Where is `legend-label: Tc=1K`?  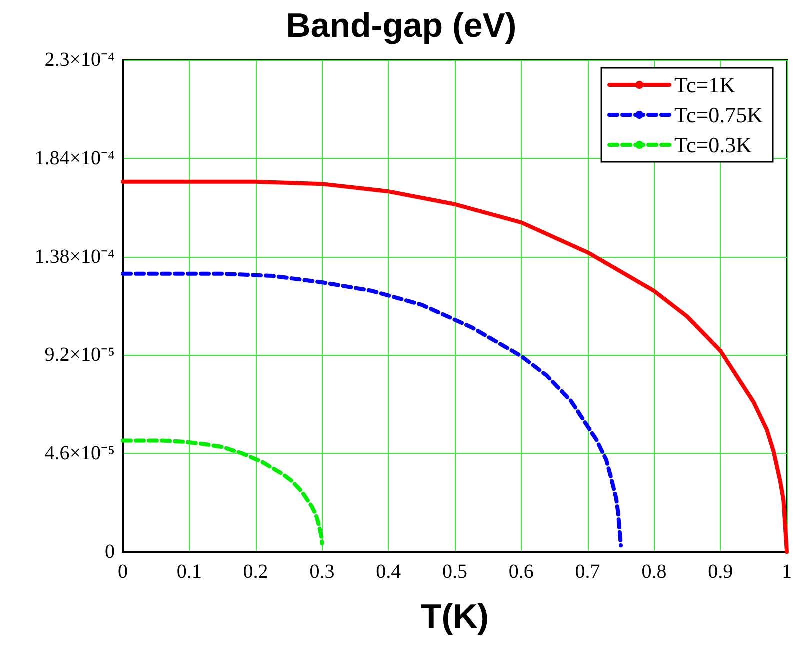
legend-label: Tc=1K is located at coordinates (705, 85).